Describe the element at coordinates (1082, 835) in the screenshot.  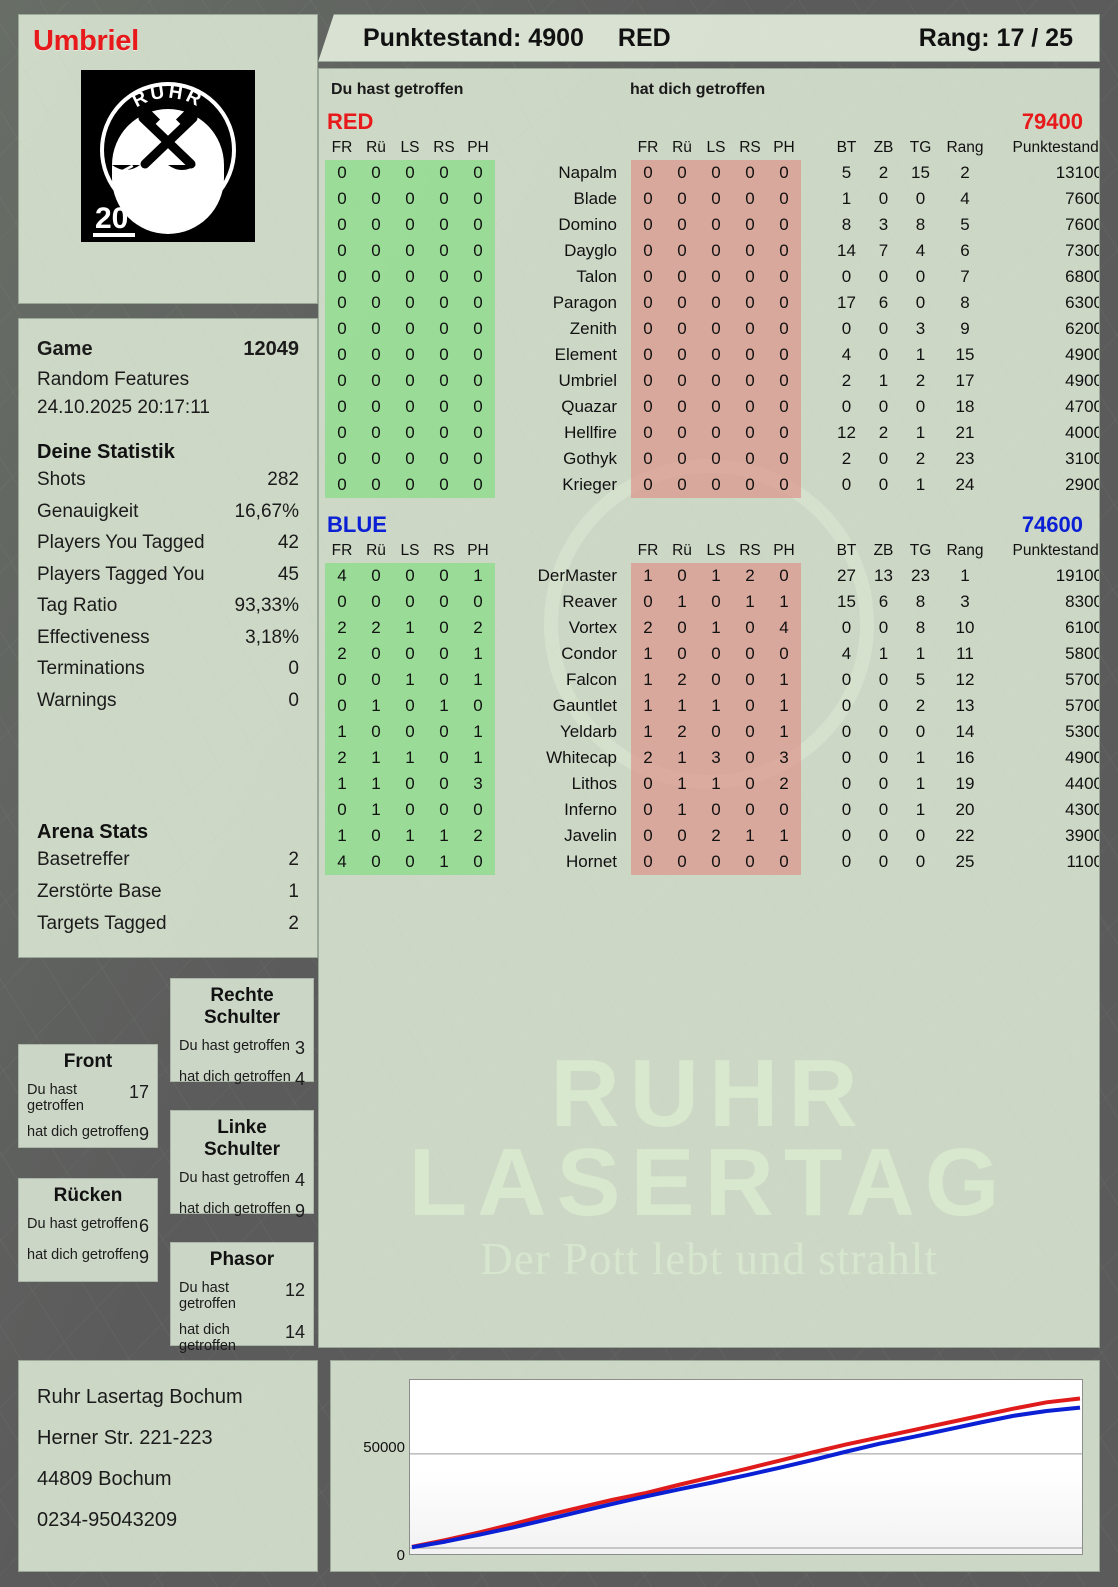
I see `player-points: 3900` at that location.